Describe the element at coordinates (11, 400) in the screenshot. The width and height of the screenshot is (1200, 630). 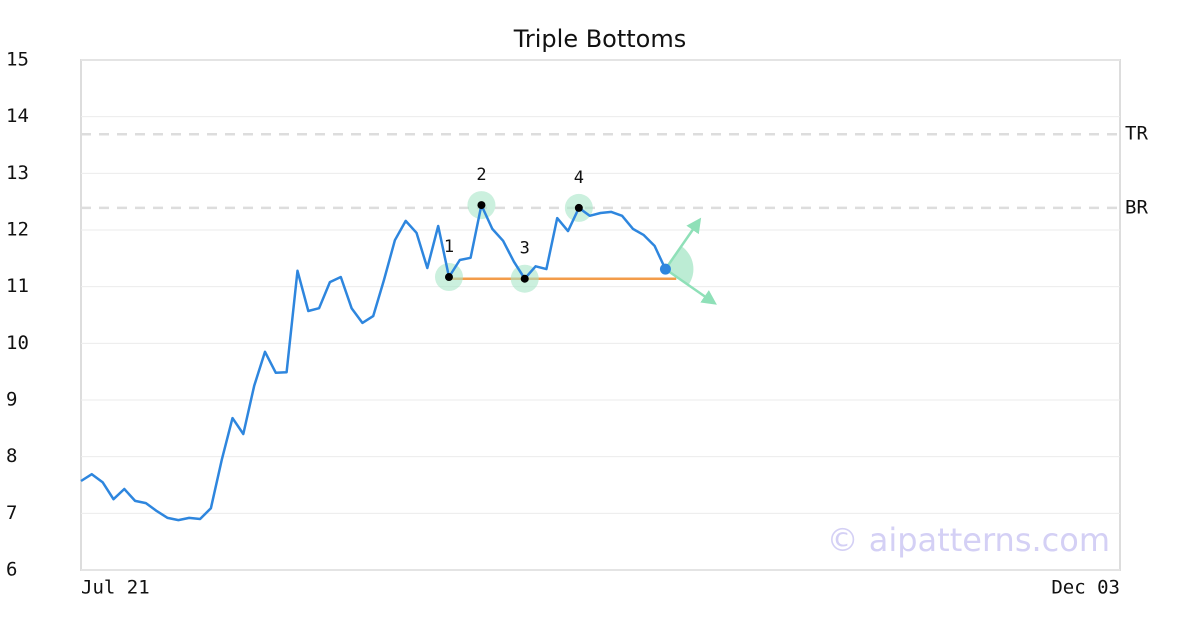
I see `y-tick-label: 9` at that location.